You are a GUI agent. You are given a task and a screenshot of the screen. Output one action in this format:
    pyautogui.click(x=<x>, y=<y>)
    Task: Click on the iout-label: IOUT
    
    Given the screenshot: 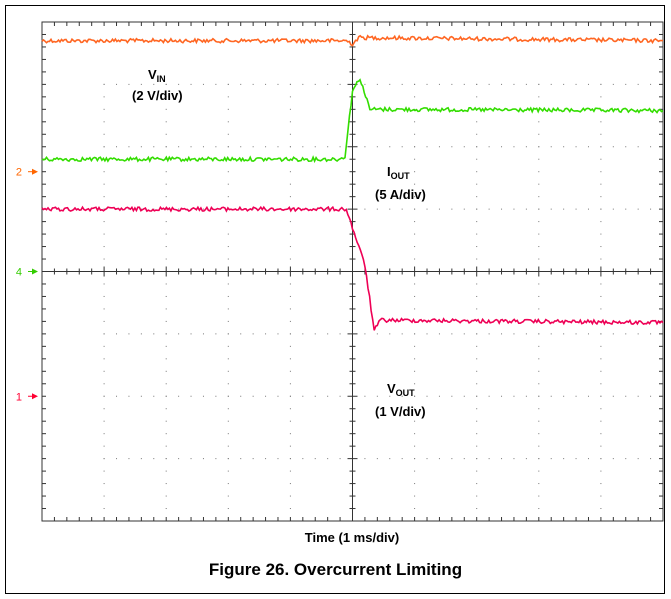 What is the action you would take?
    pyautogui.click(x=398, y=172)
    